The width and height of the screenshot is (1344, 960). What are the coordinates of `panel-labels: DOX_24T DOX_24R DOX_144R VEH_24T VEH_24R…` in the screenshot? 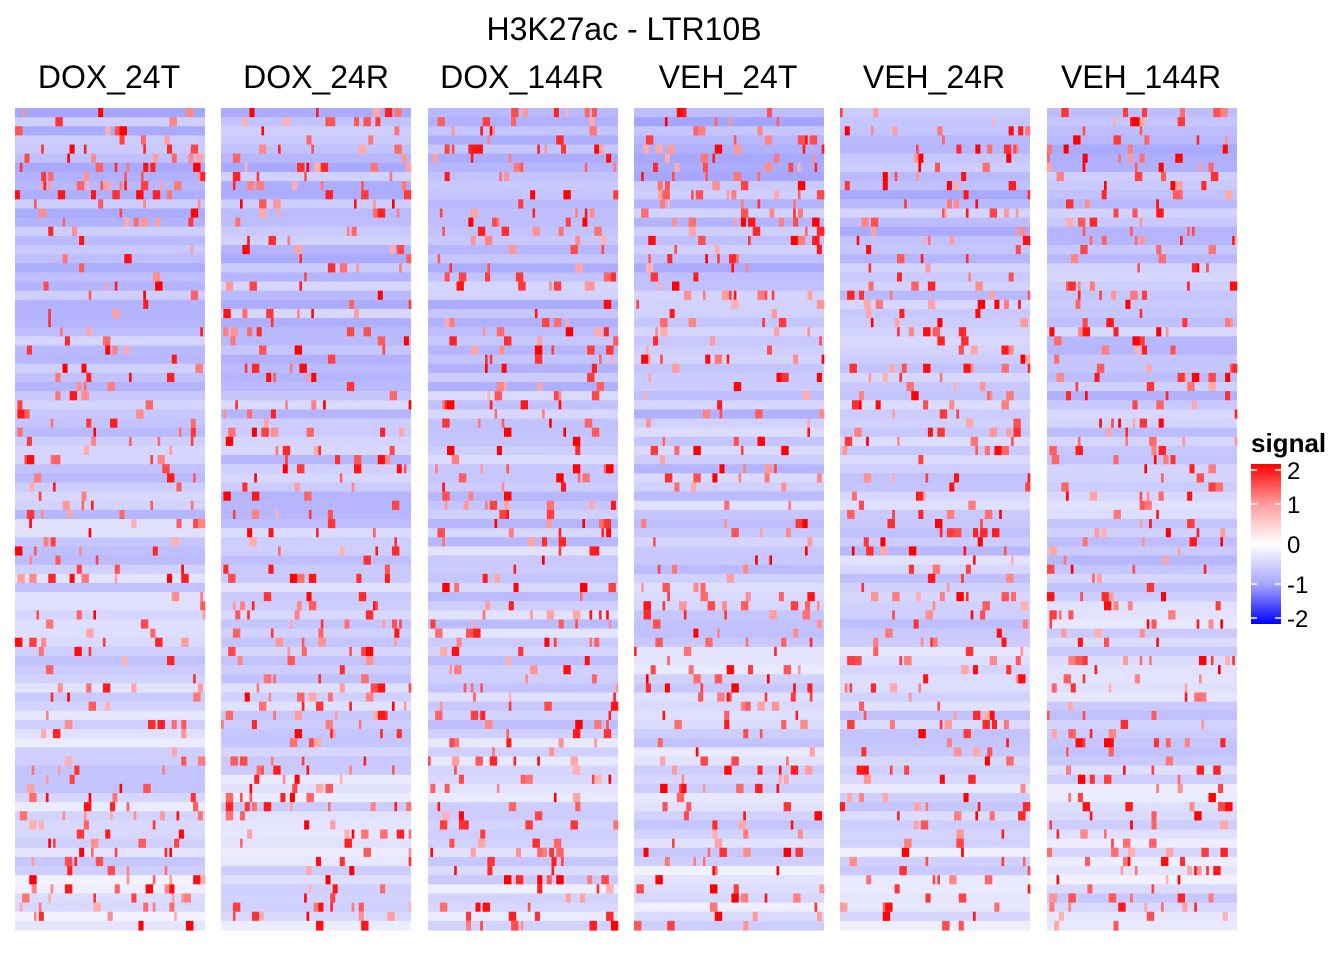 It's located at (629, 77).